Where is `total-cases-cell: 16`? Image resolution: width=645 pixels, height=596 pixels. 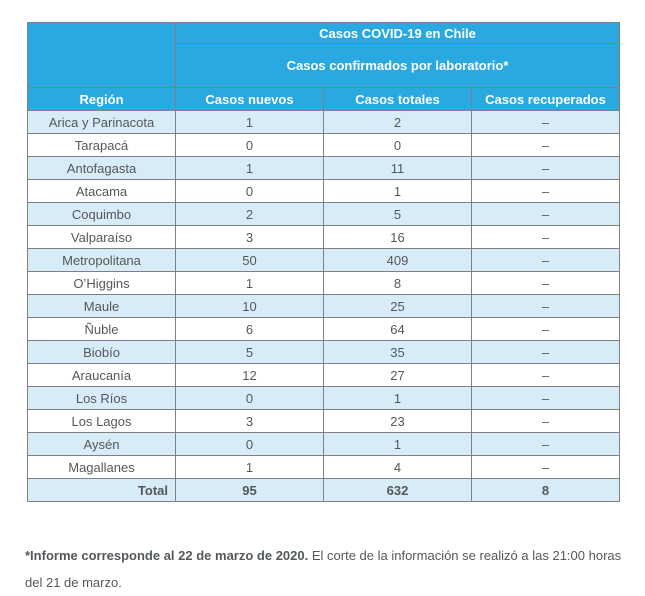 total-cases-cell: 16 is located at coordinates (397, 237).